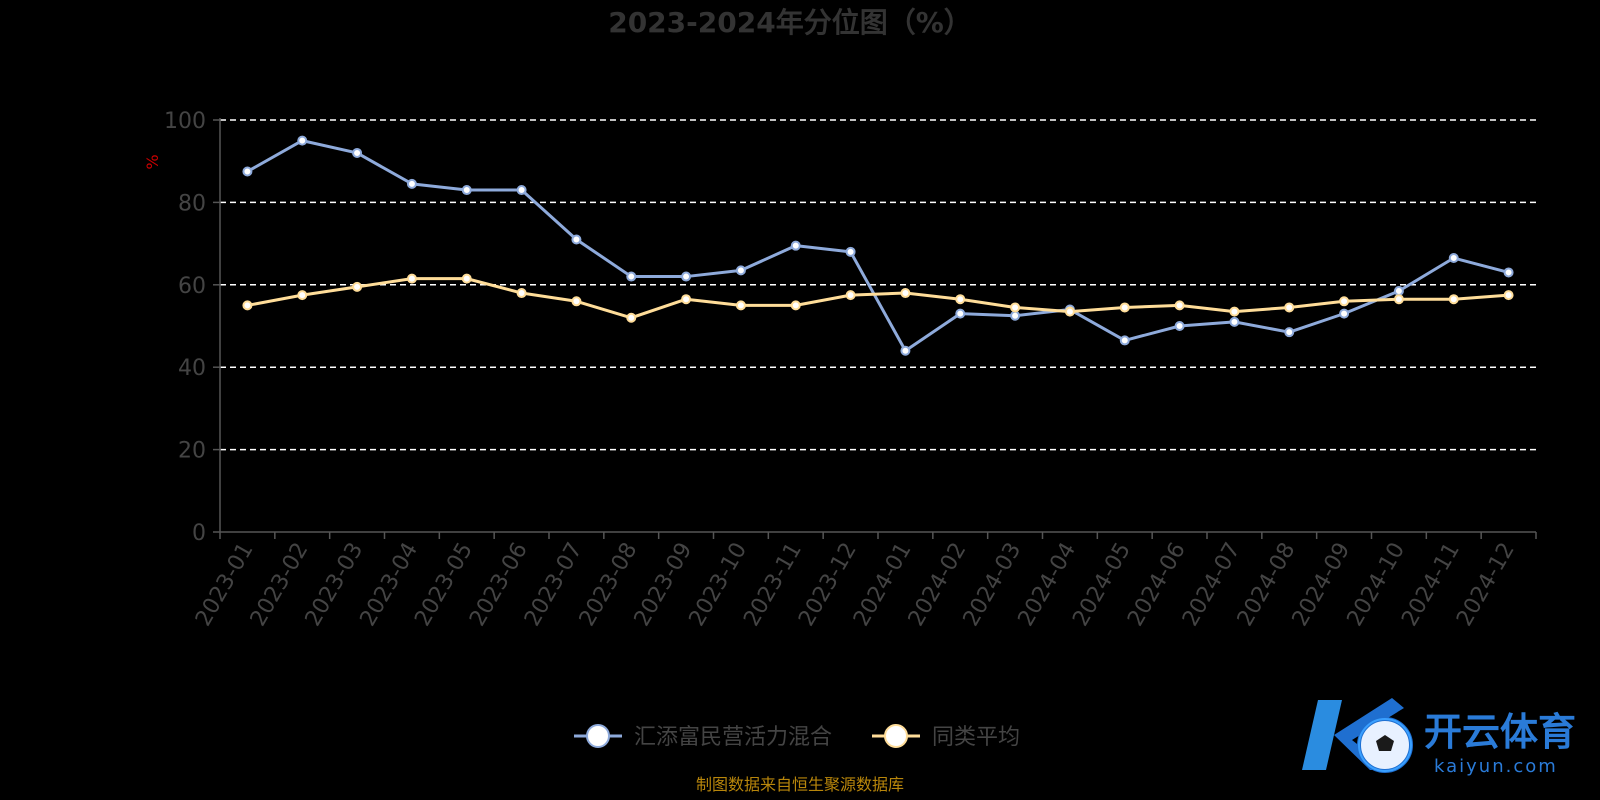 The image size is (1600, 800). What do you see at coordinates (152, 161) in the screenshot?
I see `y-axis-unit: %` at bounding box center [152, 161].